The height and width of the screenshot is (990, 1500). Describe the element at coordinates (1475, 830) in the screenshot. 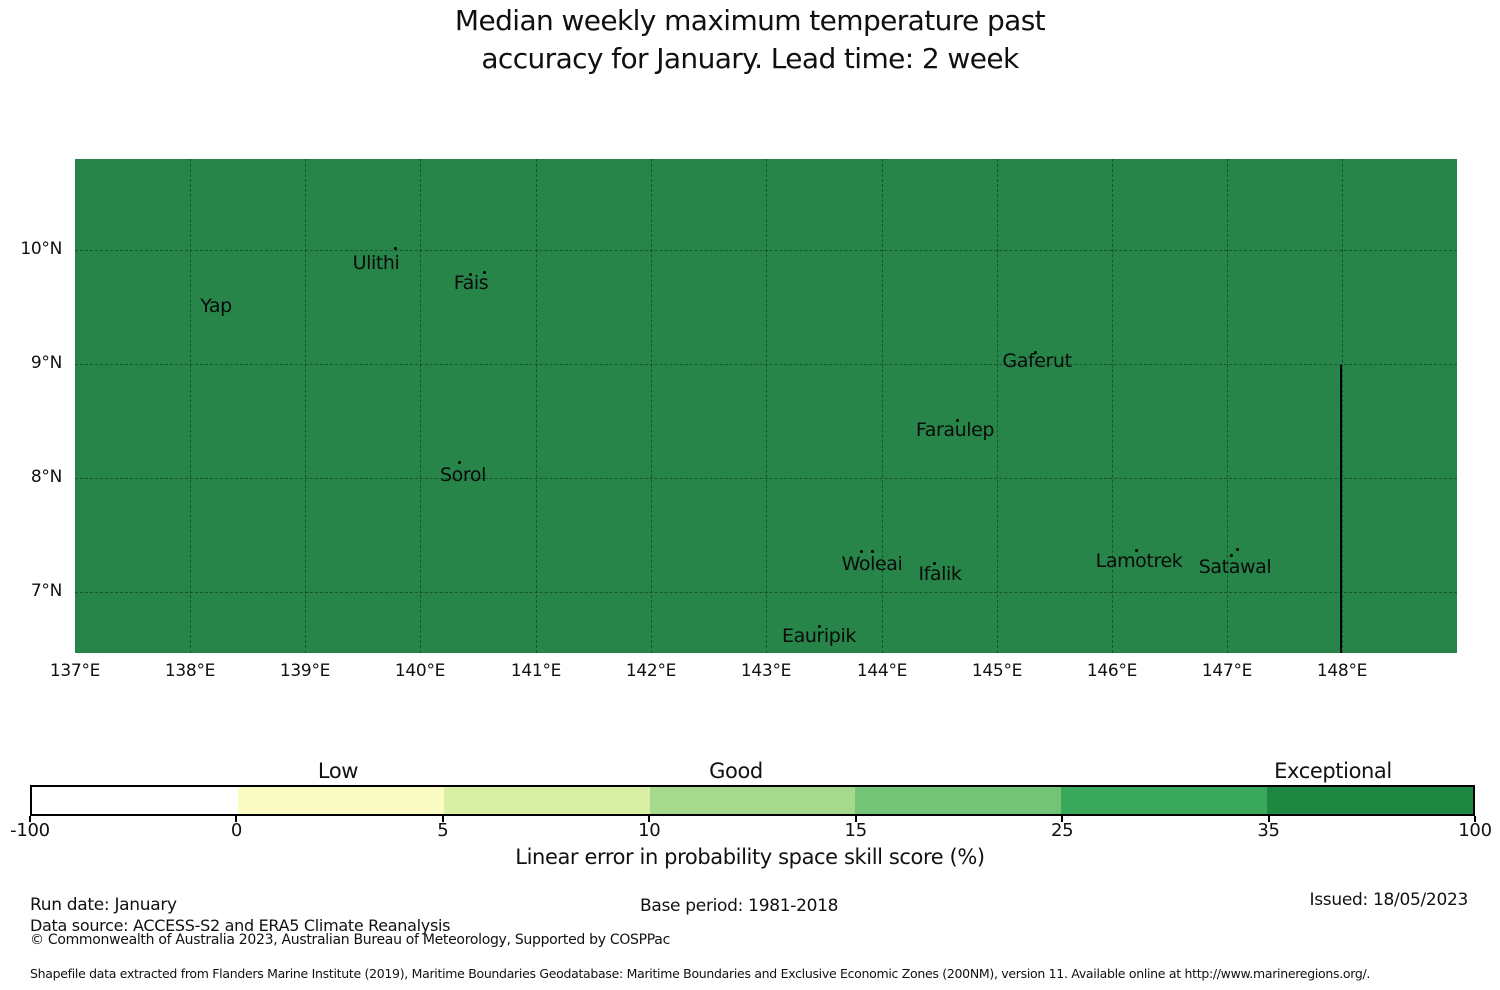

I see `colorbar-tick-label: 100` at that location.